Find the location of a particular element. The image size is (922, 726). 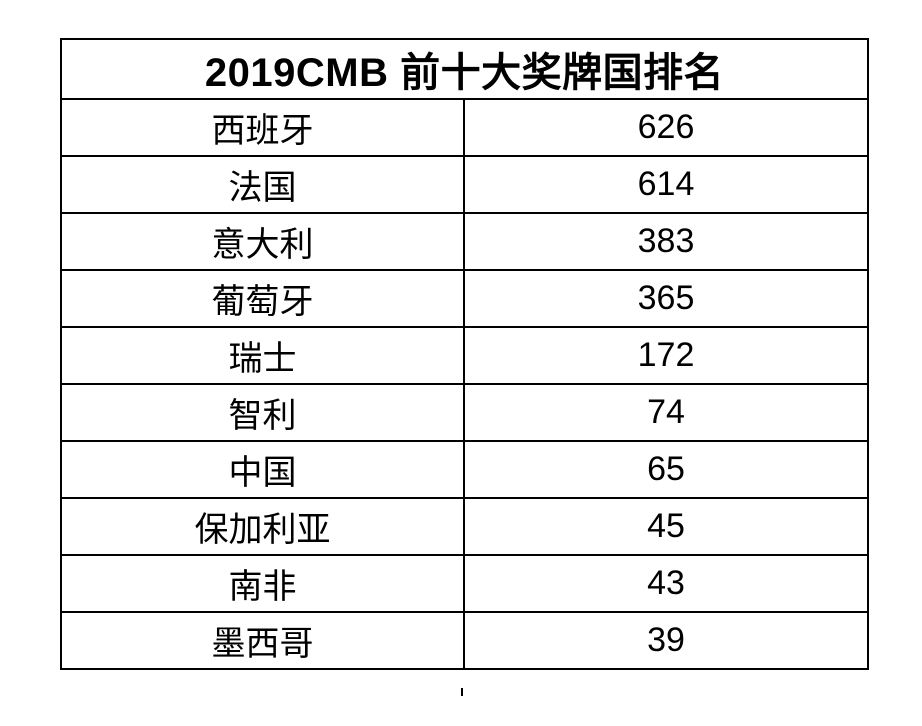

table-row: 葡萄牙 365 is located at coordinates (465, 298).